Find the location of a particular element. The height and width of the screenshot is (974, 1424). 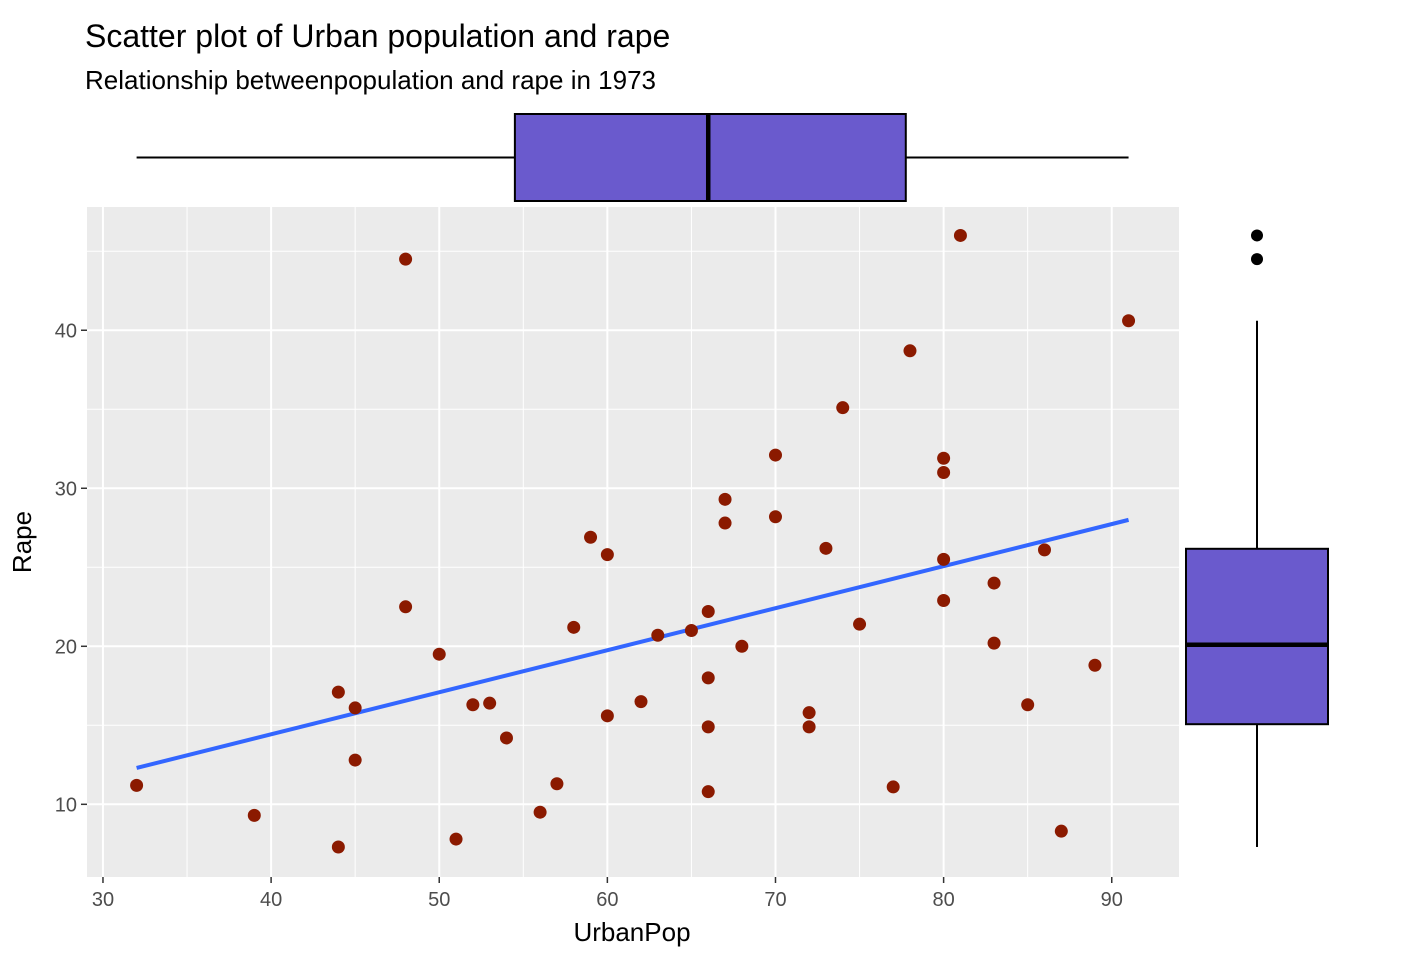

x-tick-label: 40 is located at coordinates (271, 900).